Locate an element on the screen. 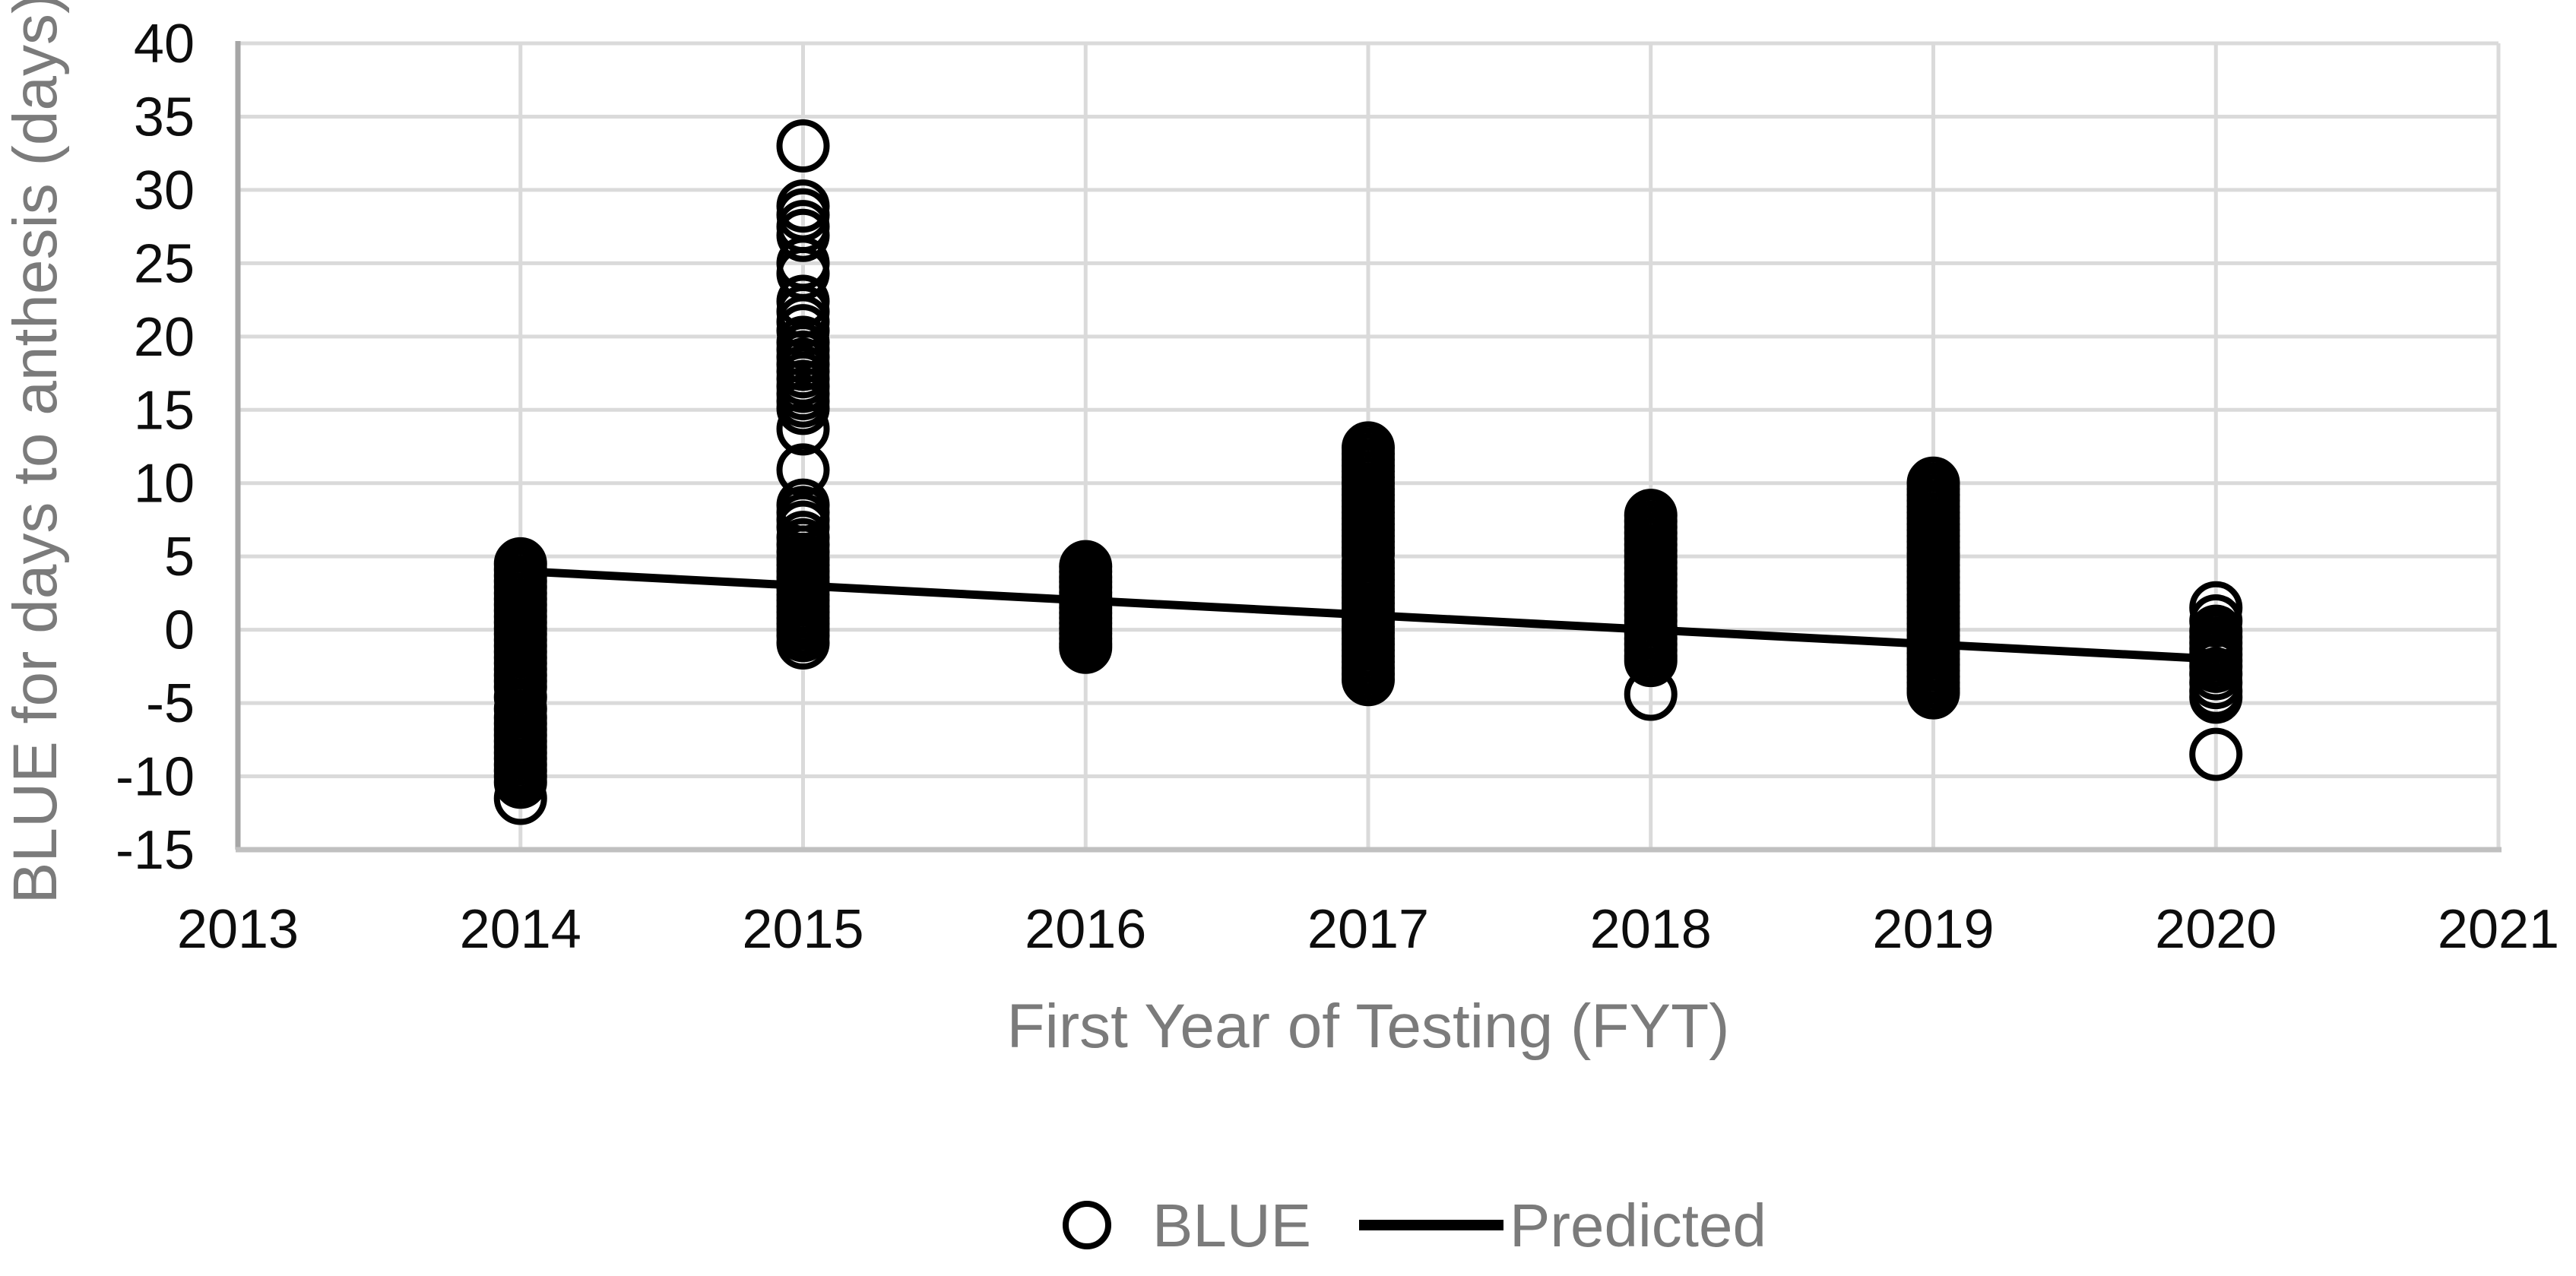  legend-blue-label: BLUE is located at coordinates (1231, 1225).